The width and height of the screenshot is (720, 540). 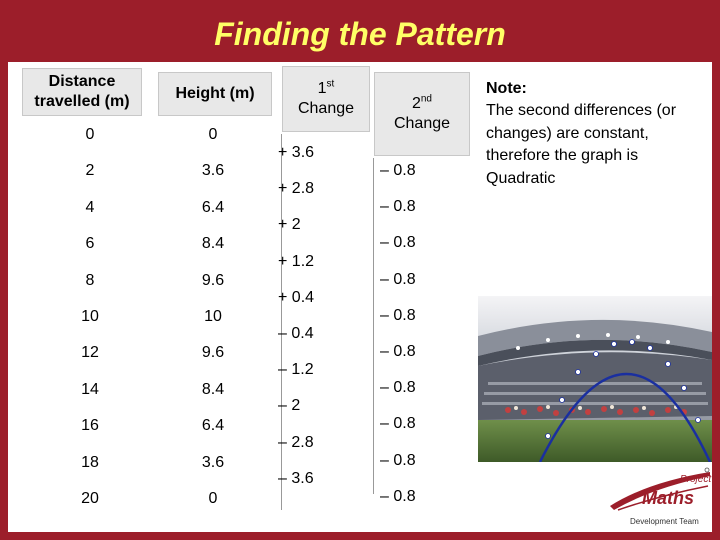 I want to click on logo-team-text: Development Team, so click(x=664, y=521).